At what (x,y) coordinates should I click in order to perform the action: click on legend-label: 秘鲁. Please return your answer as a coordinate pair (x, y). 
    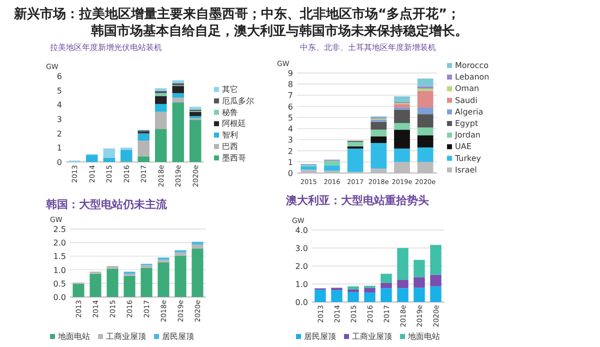
    Looking at the image, I should click on (230, 112).